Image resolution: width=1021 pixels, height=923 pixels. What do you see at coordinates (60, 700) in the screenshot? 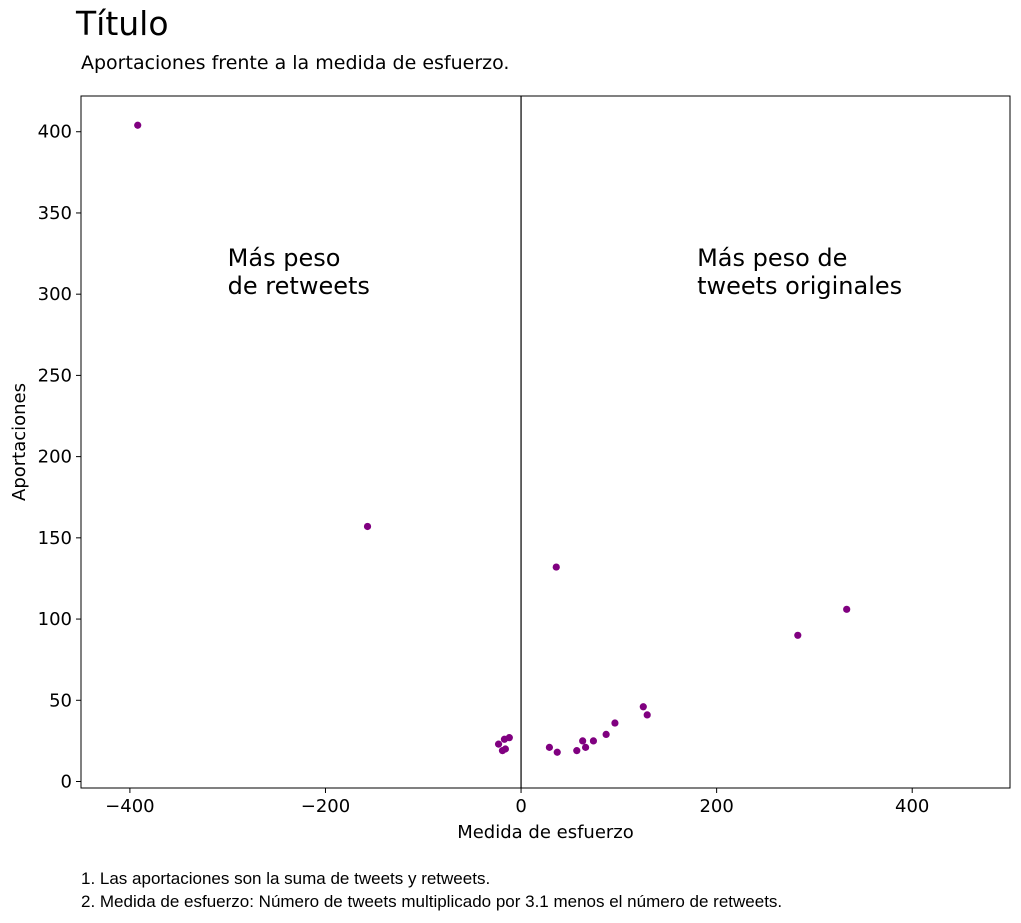
I see `y-tick-label: 50` at bounding box center [60, 700].